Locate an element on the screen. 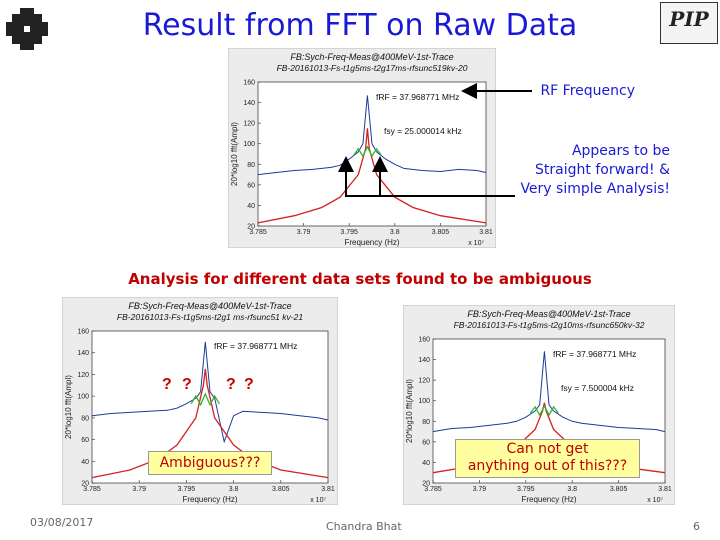 This screenshot has width=720, height=540. cannot-get-box: Can not get anything out of this??? is located at coordinates (547, 458).